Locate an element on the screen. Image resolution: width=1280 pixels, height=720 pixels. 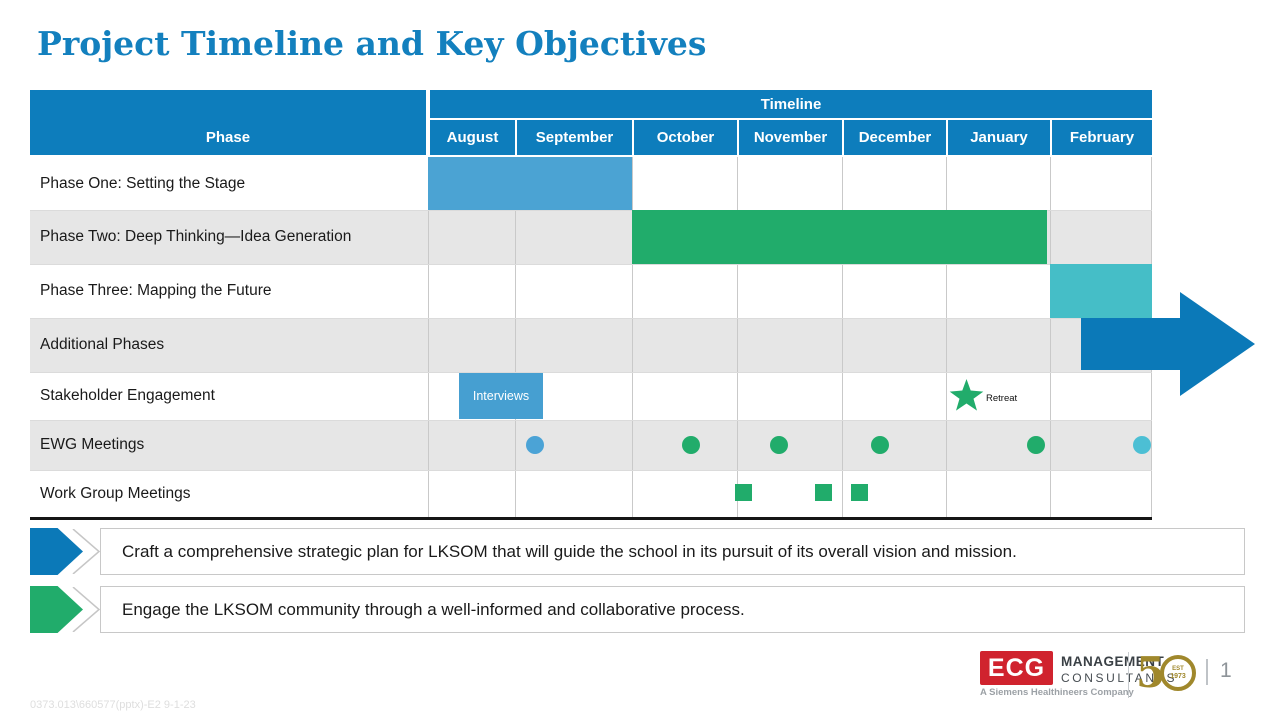
page-title: Project Timeline and Key Objectives is located at coordinates (372, 43).